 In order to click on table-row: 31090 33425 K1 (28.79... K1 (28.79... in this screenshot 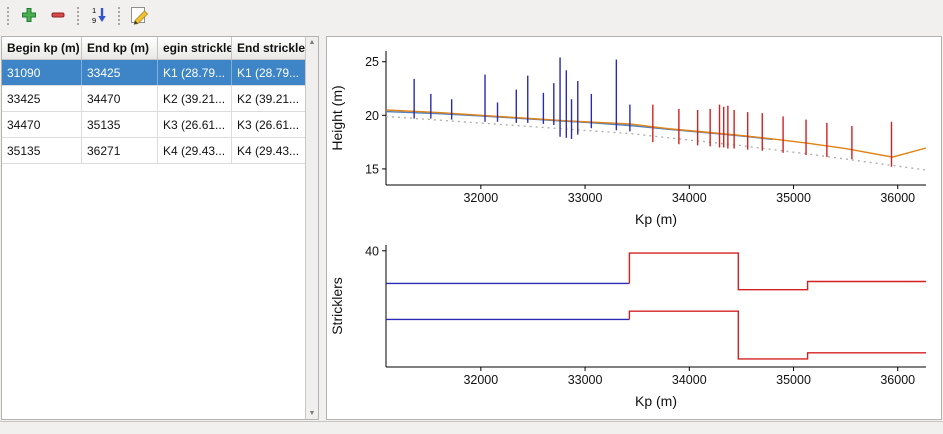, I will do `click(153, 73)`.